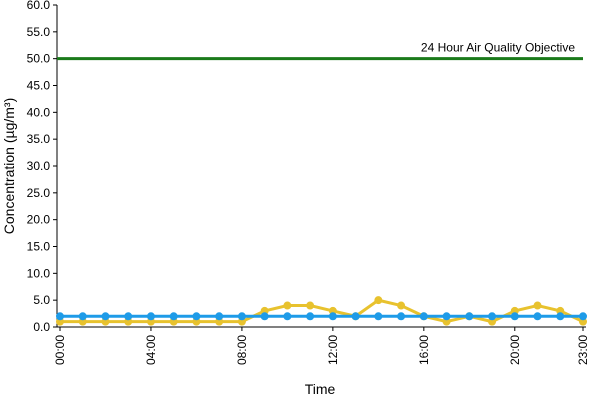 The width and height of the screenshot is (600, 400). What do you see at coordinates (242, 350) in the screenshot?
I see `x-tick-label: 08:00` at bounding box center [242, 350].